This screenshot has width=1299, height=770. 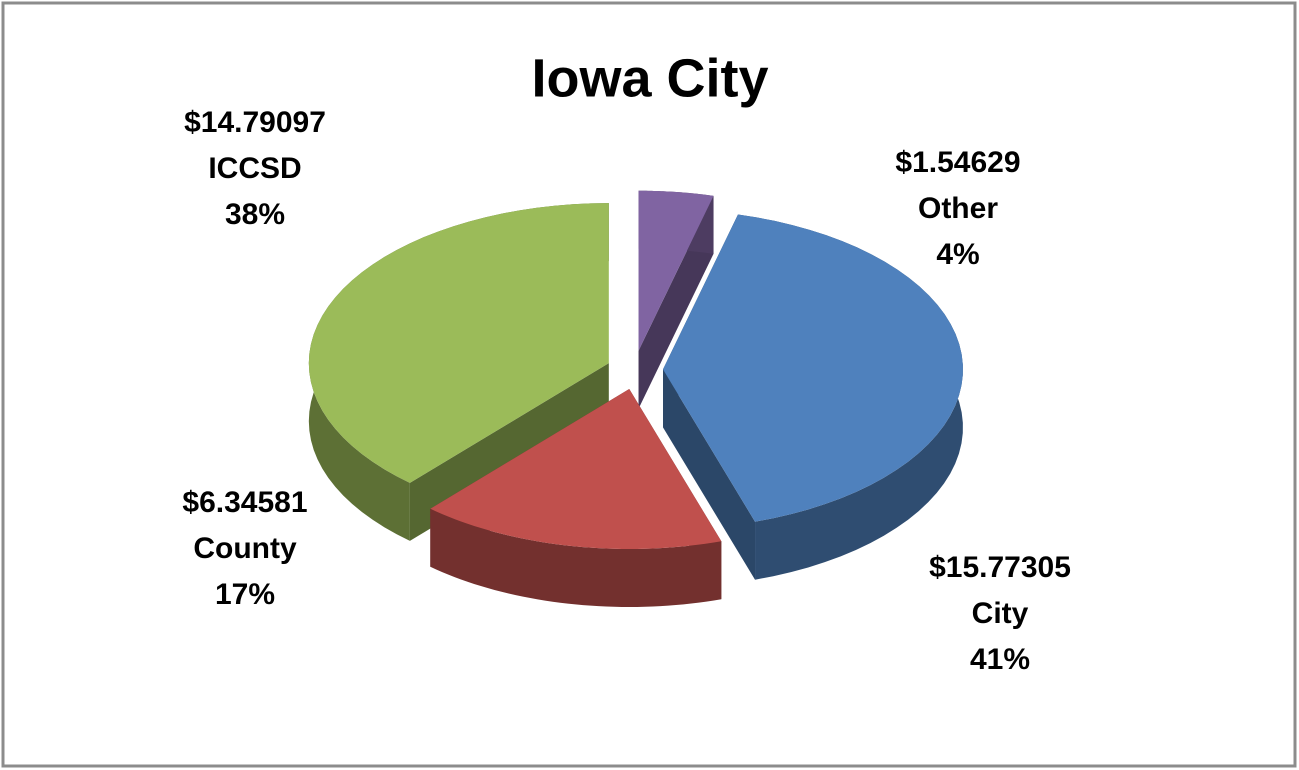 I want to click on slice-side, so click(x=709, y=474).